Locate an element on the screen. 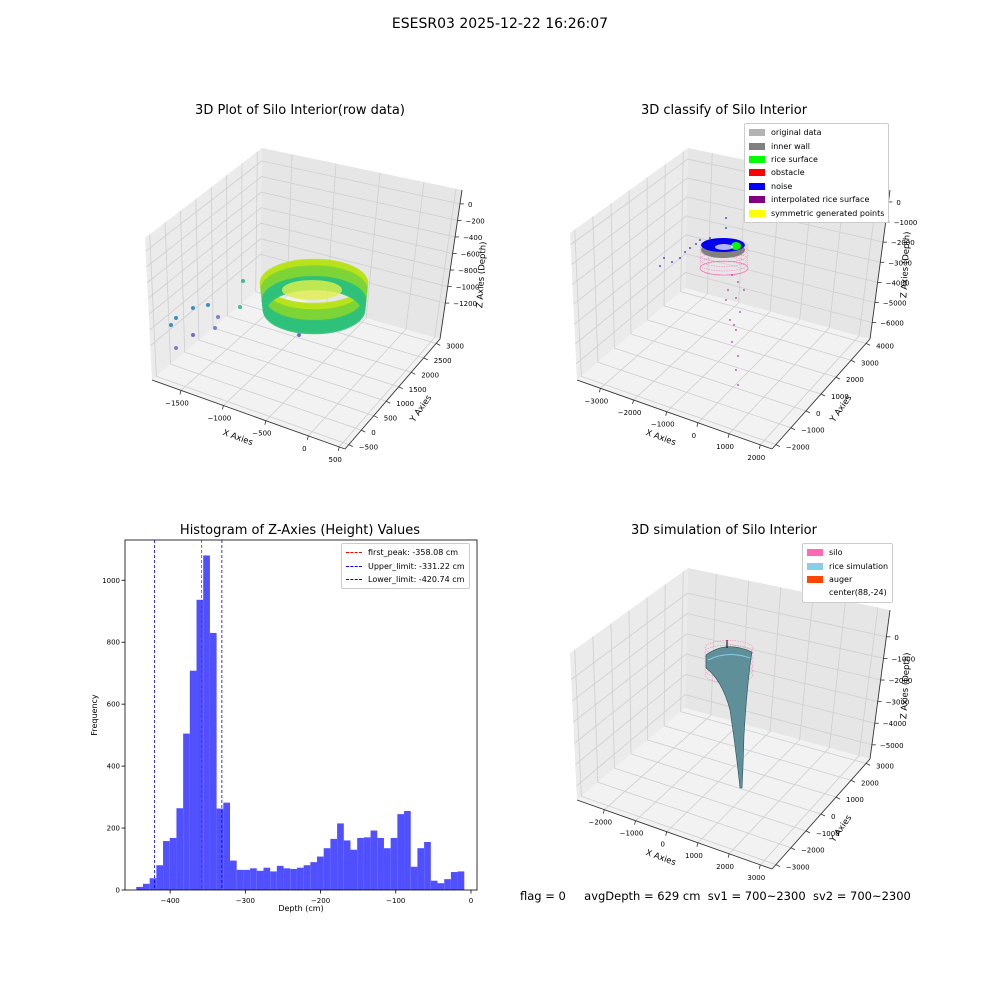 This screenshot has width=1000, height=1000. cls-y-grid is located at coordinates (708, 307).